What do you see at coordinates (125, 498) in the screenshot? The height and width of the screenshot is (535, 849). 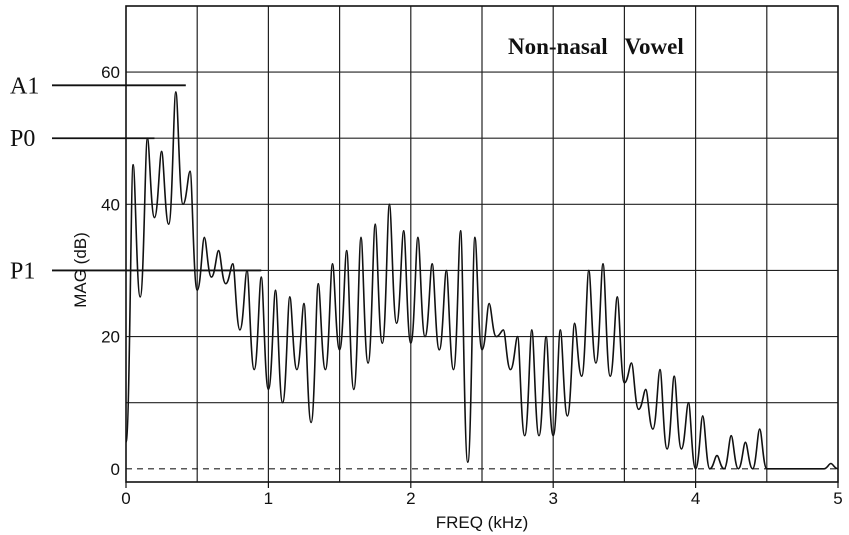 I see `x-tick-label: 0` at bounding box center [125, 498].